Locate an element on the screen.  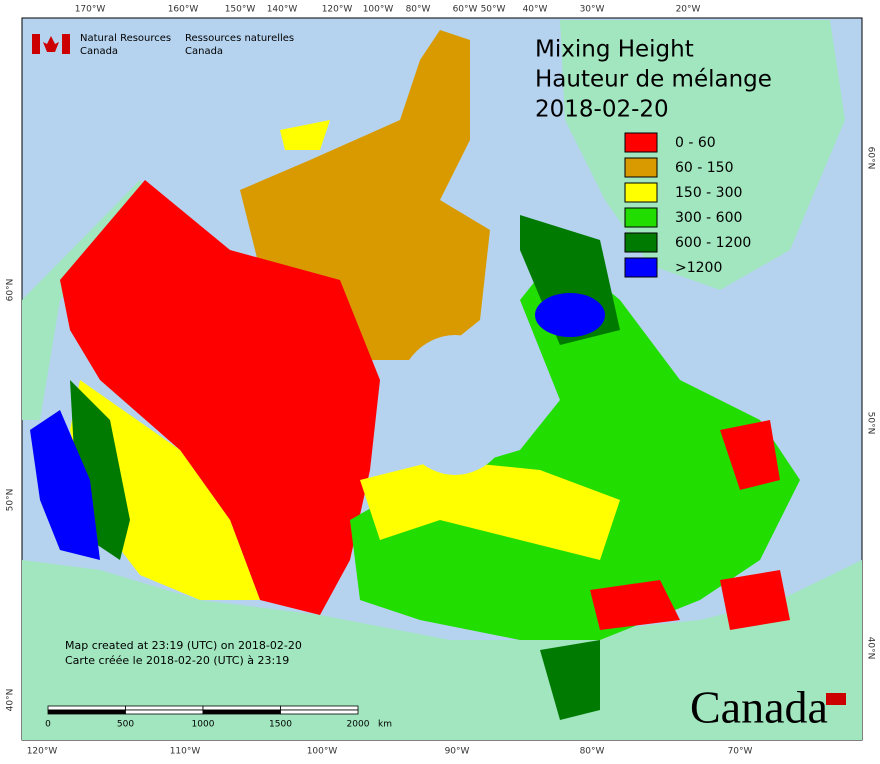
graticule-label: 150°W is located at coordinates (240, 10).